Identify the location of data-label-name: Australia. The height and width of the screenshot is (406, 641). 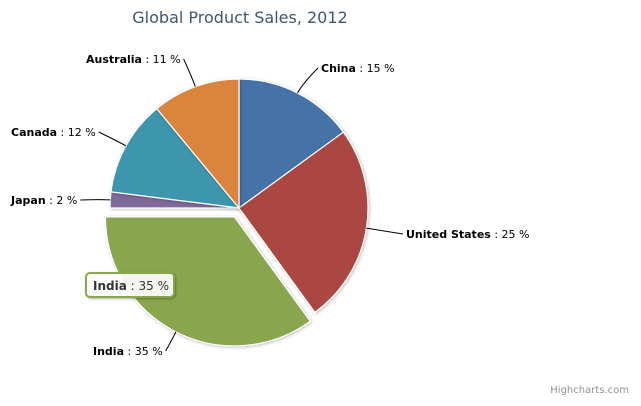
(114, 59).